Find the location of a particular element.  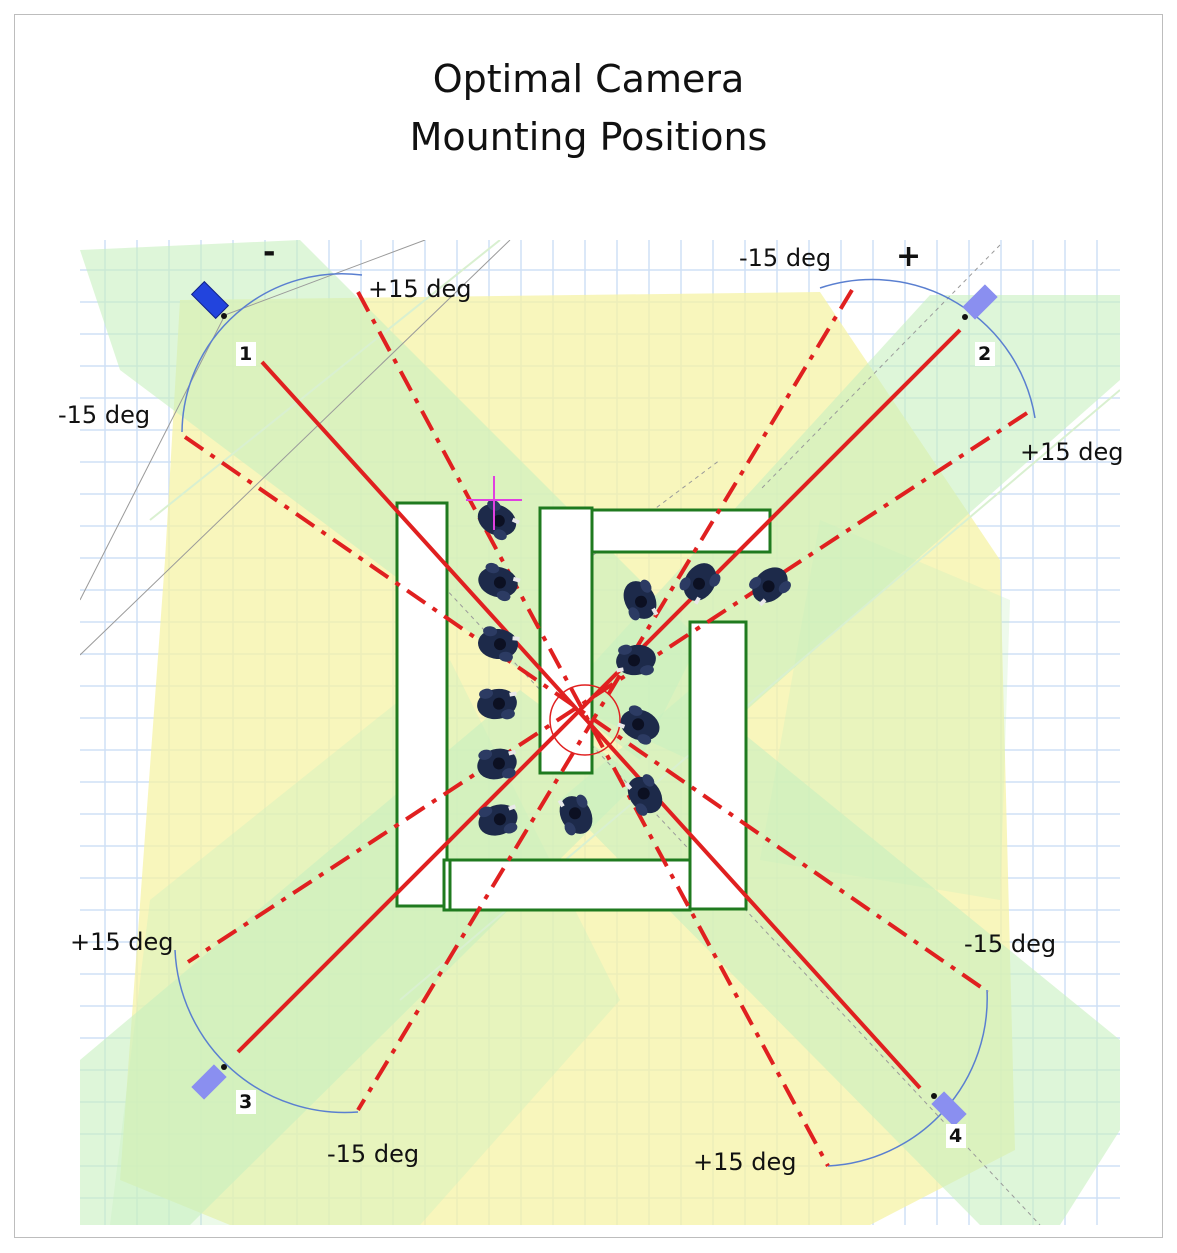

plus-sign: + is located at coordinates (908, 256).